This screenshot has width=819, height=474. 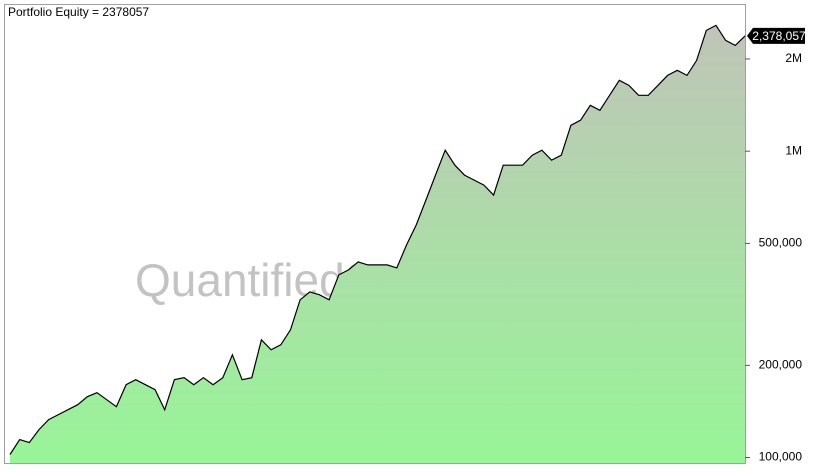 What do you see at coordinates (781, 243) in the screenshot?
I see `y-tick-label: 500,000` at bounding box center [781, 243].